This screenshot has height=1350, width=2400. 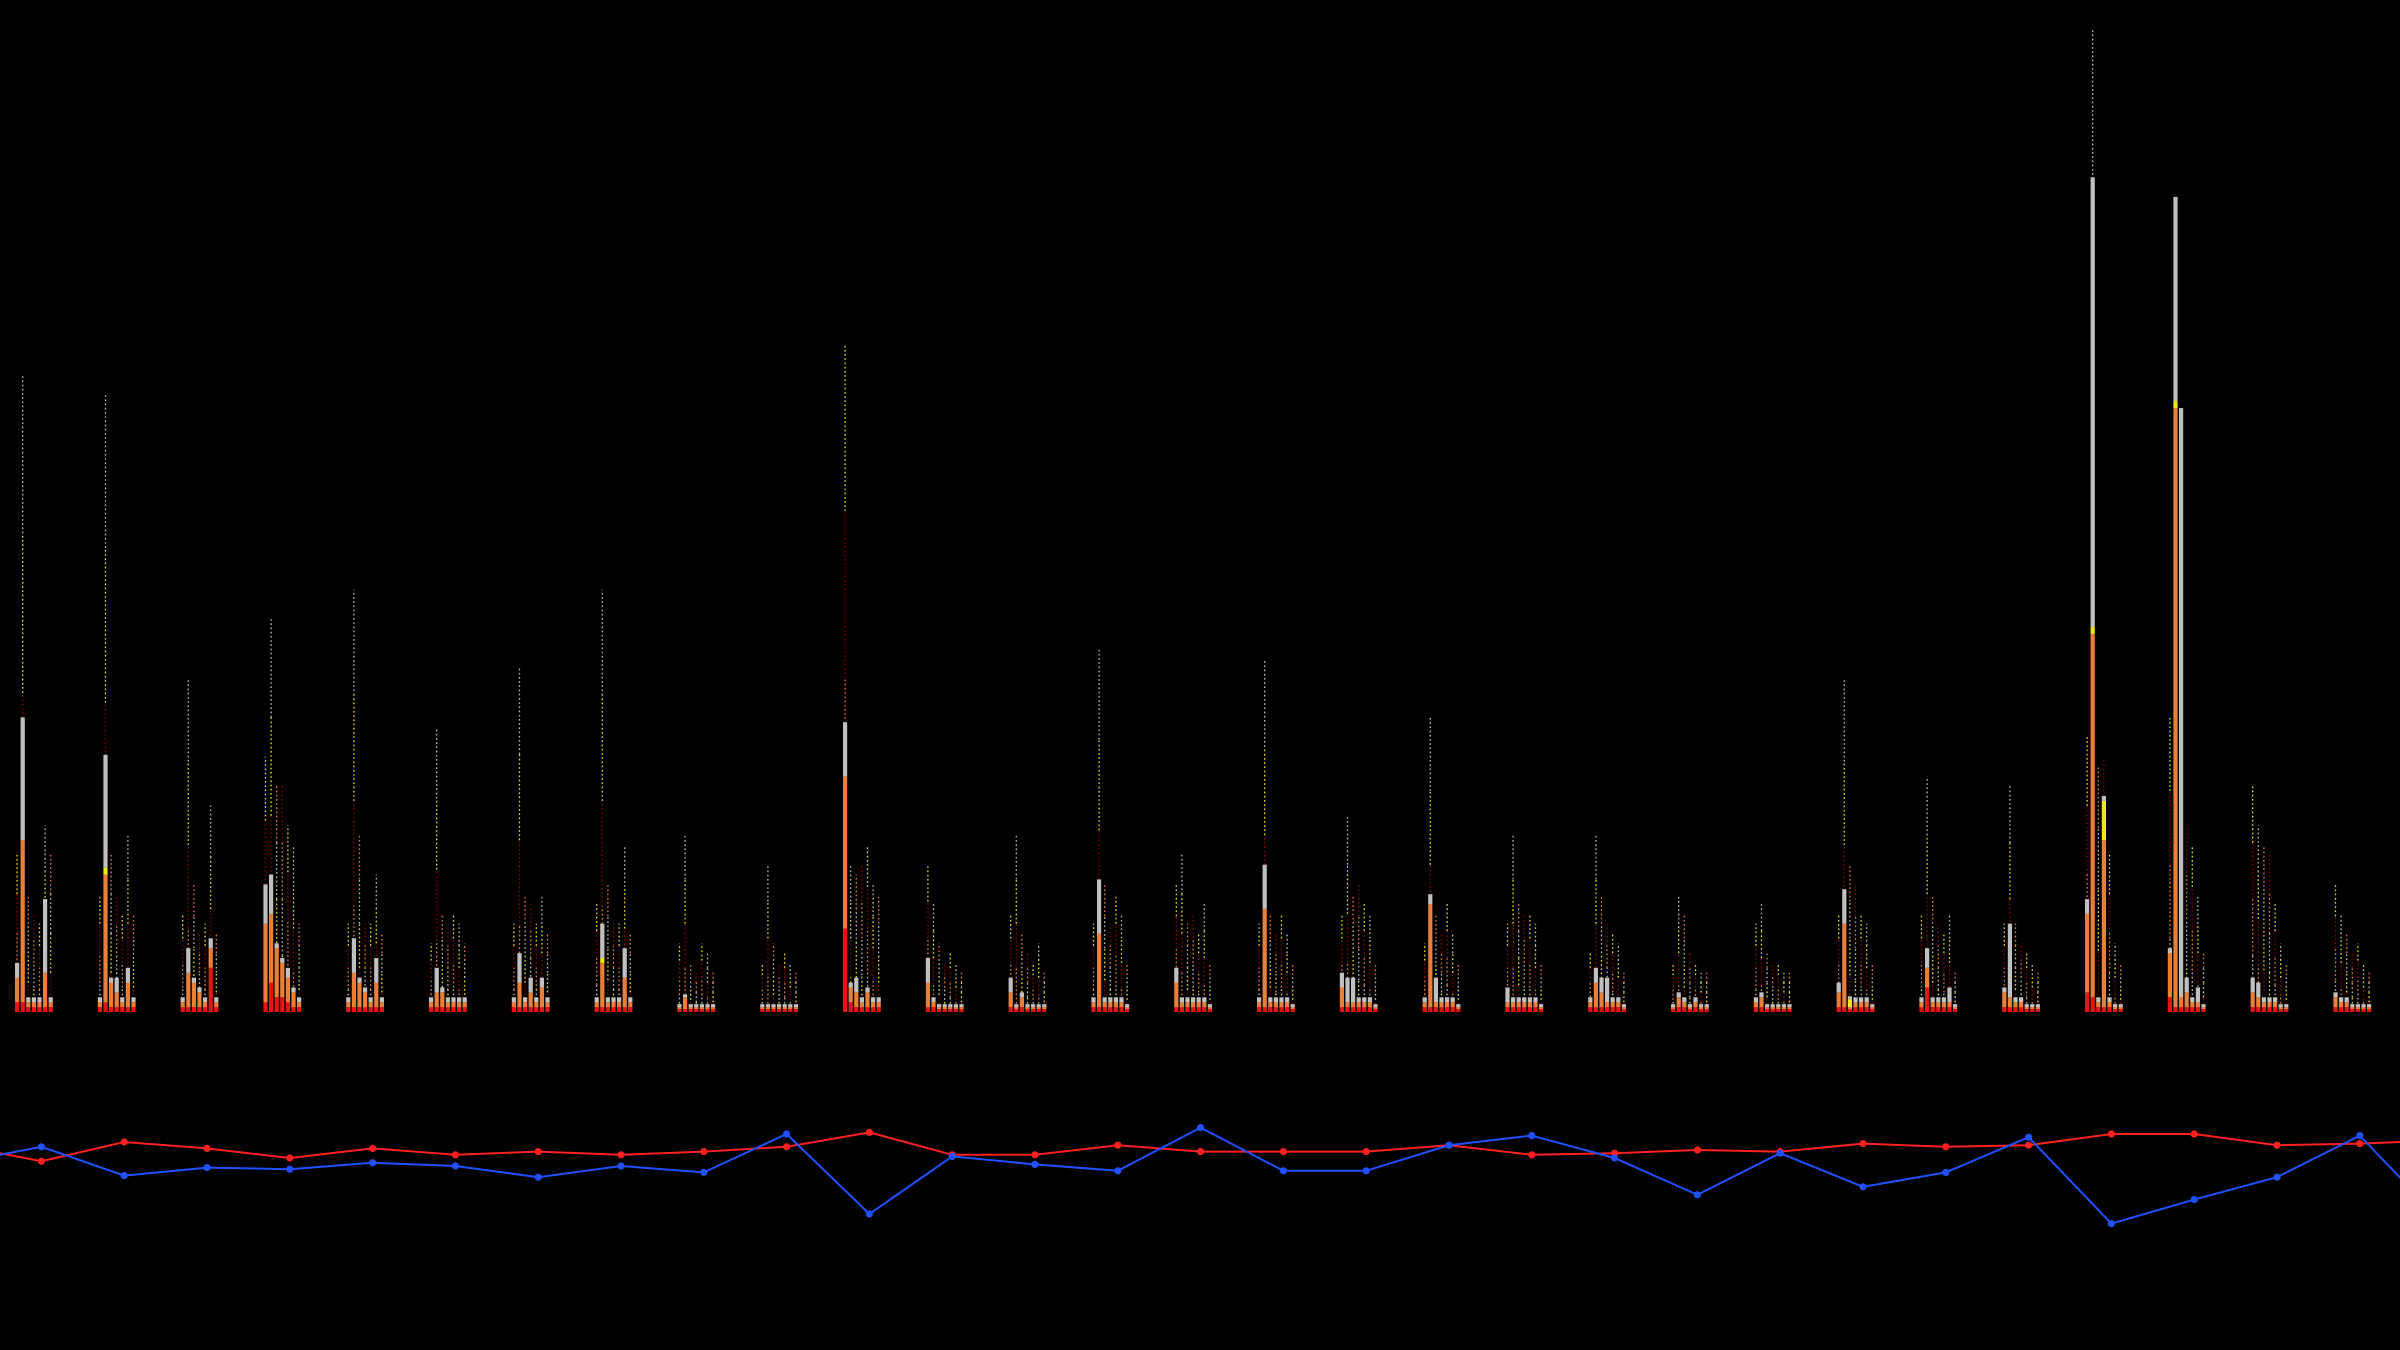 What do you see at coordinates (2103, 820) in the screenshot?
I see `bar-segment-yellow` at bounding box center [2103, 820].